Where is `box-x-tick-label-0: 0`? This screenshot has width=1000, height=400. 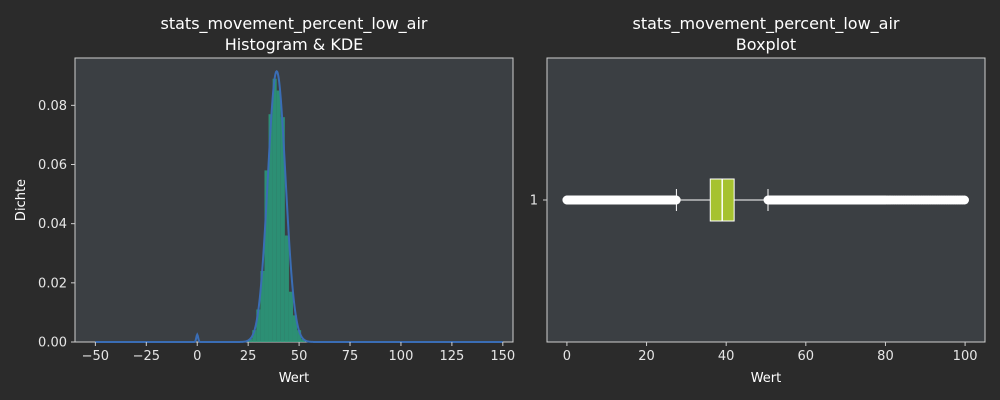 box-x-tick-label-0: 0 is located at coordinates (567, 356).